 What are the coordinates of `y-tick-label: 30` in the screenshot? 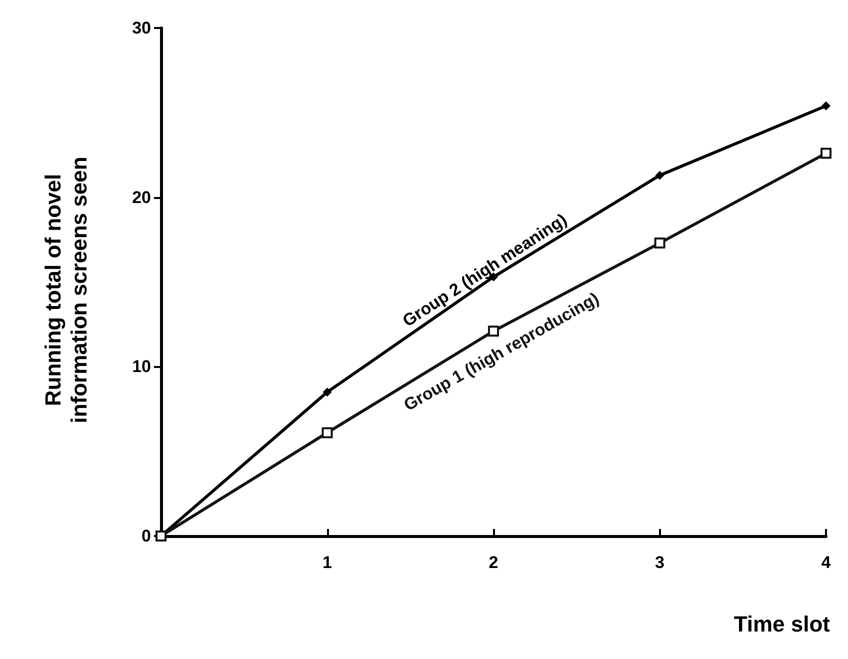 It's located at (141, 28).